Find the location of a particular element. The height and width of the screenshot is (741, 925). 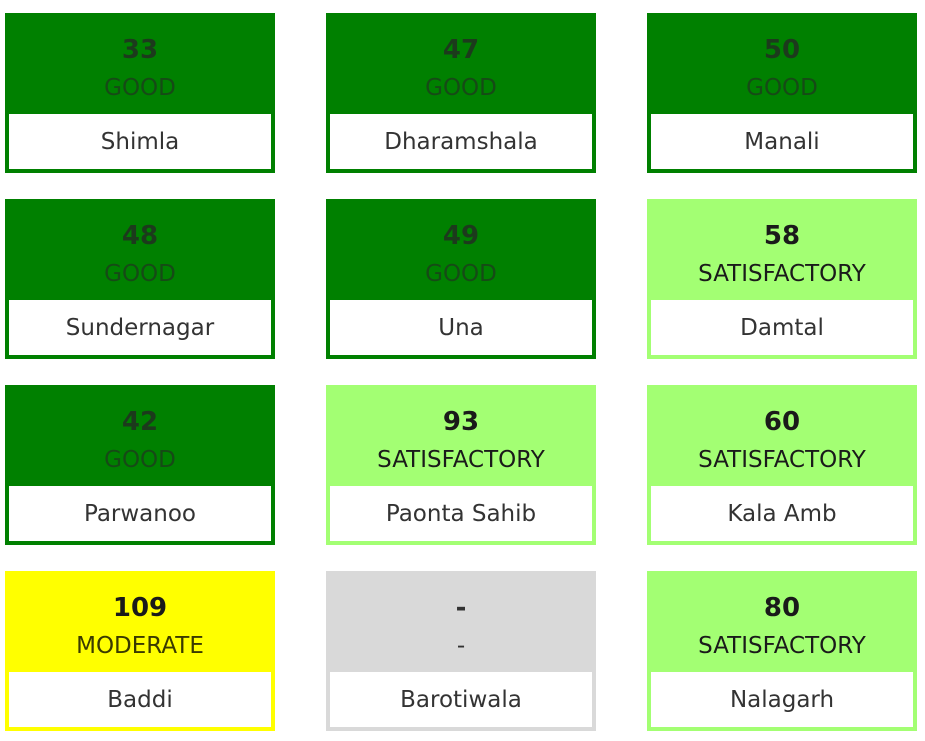

aqi-value: 33 is located at coordinates (140, 50).